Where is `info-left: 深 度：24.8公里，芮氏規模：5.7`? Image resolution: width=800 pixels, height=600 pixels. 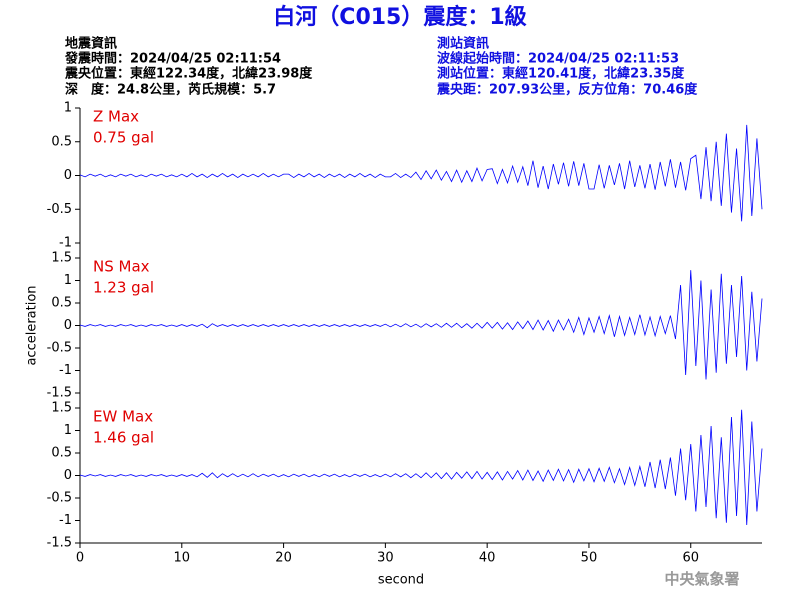
info-left: 深 度：24.8公里，芮氏規模：5.7 is located at coordinates (170, 90).